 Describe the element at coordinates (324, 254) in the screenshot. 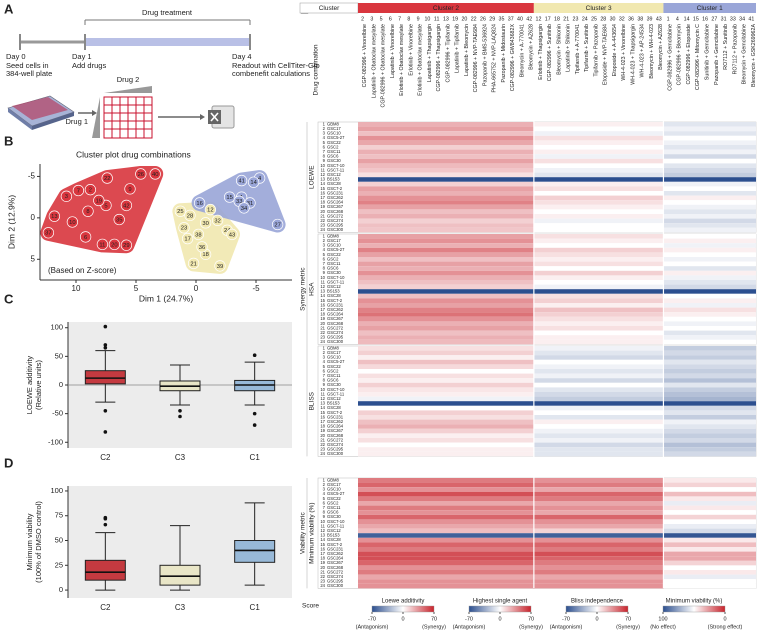

I see `row-number: 5` at that location.